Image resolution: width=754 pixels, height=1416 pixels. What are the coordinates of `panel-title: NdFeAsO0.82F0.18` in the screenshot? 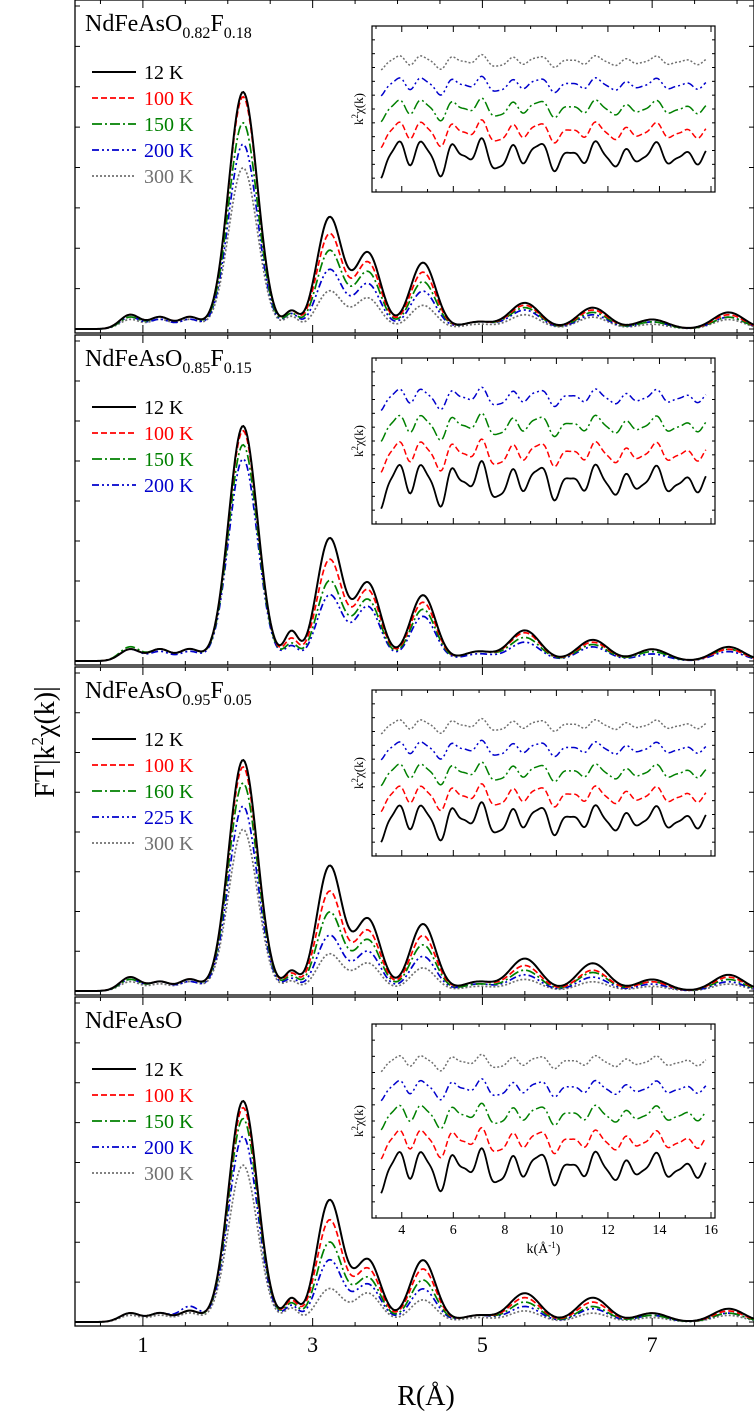 It's located at (168, 26).